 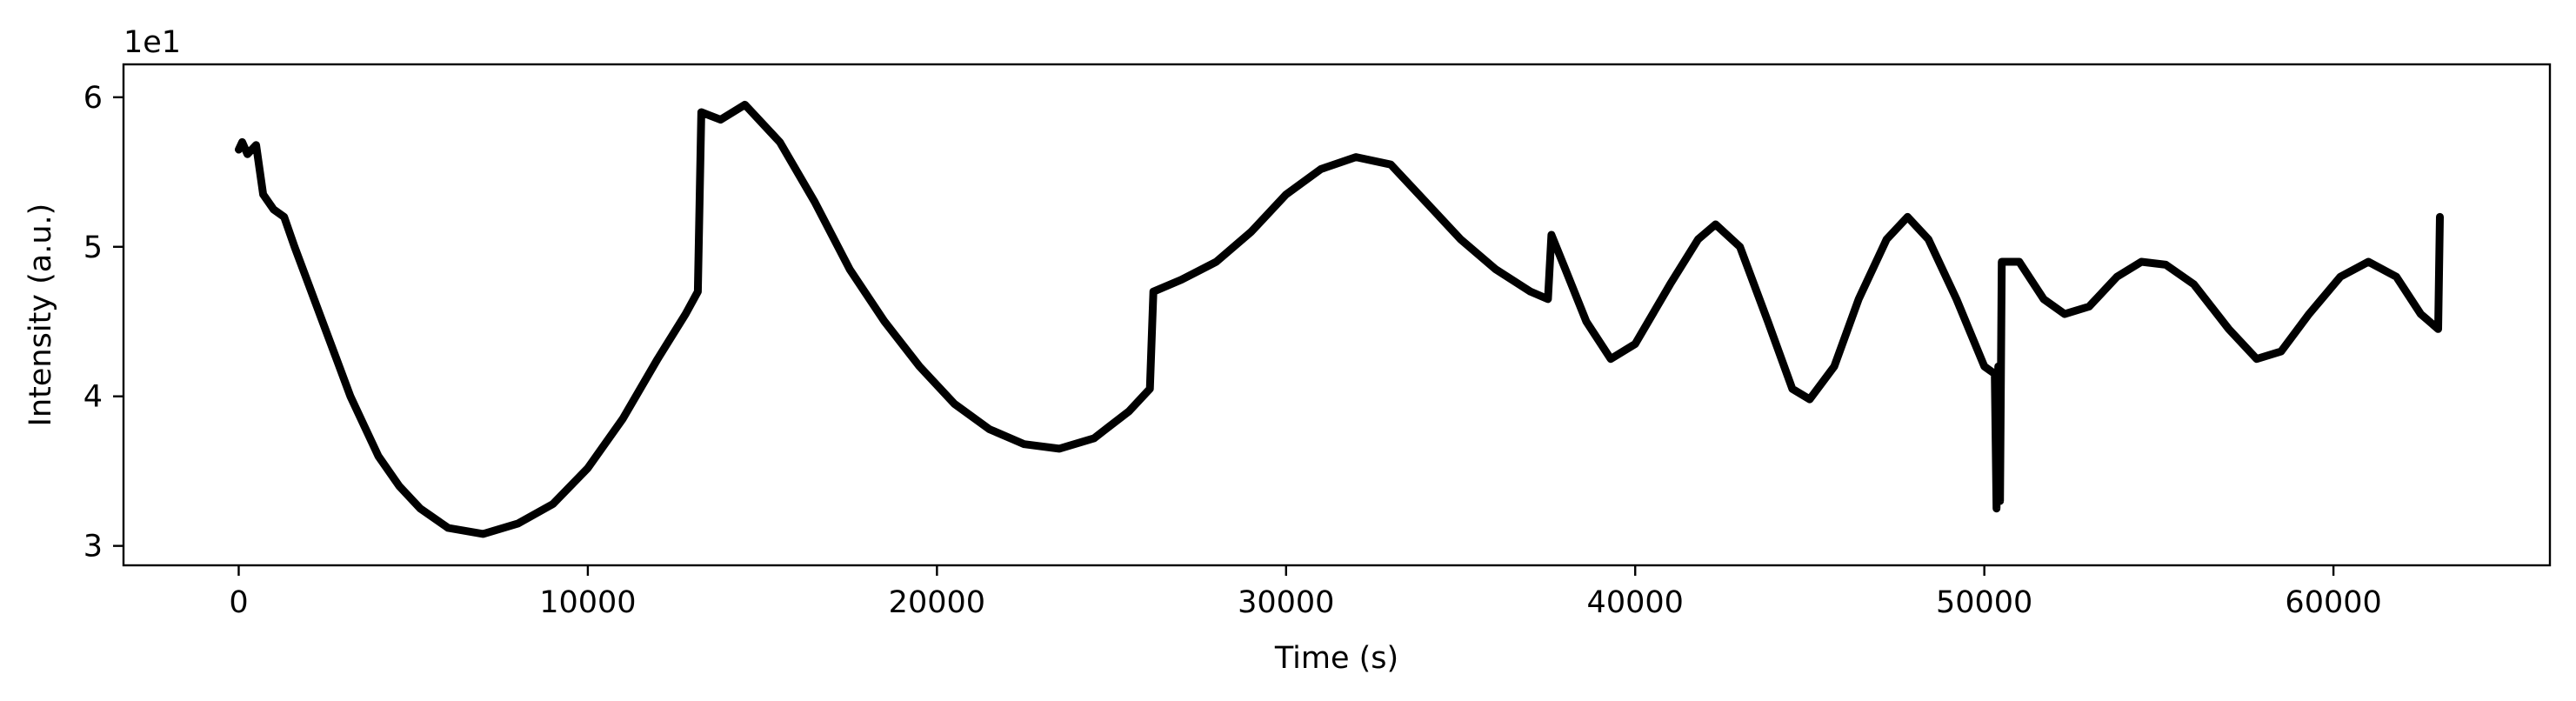 I want to click on x-tick-label: 60000, so click(x=2333, y=602).